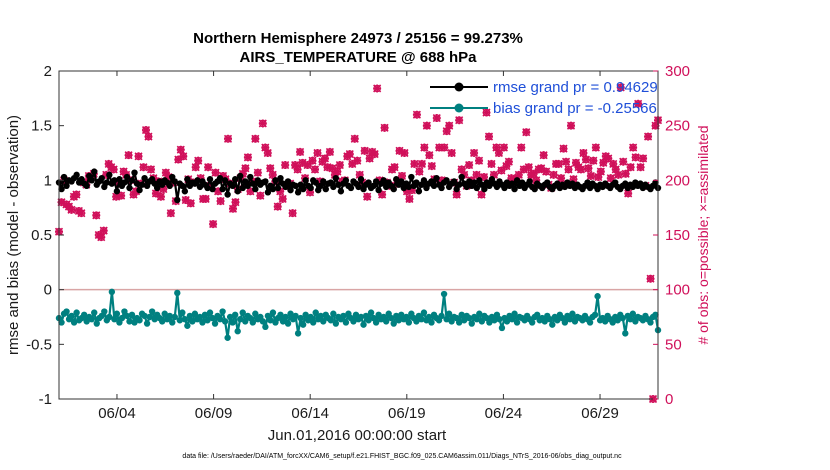 The height and width of the screenshot is (470, 830). Describe the element at coordinates (669, 399) in the screenshot. I see `y2-tick-label: 0` at that location.